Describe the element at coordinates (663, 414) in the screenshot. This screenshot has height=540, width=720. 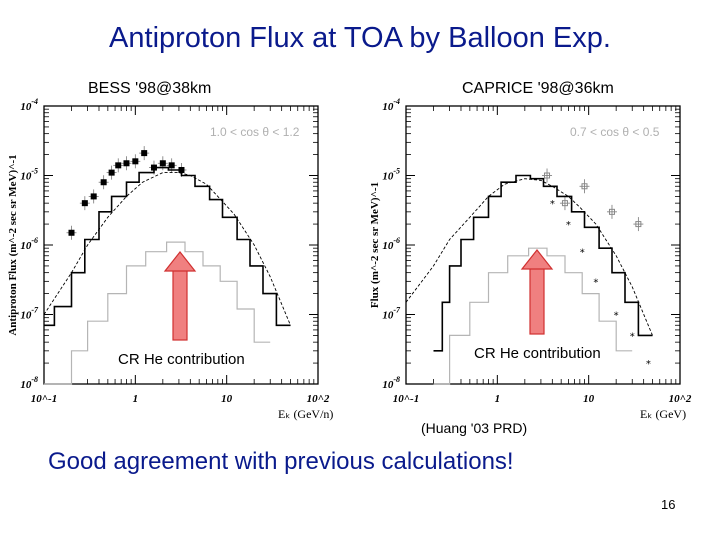
I see `x-axis-label: Eₖ (GeV)` at that location.